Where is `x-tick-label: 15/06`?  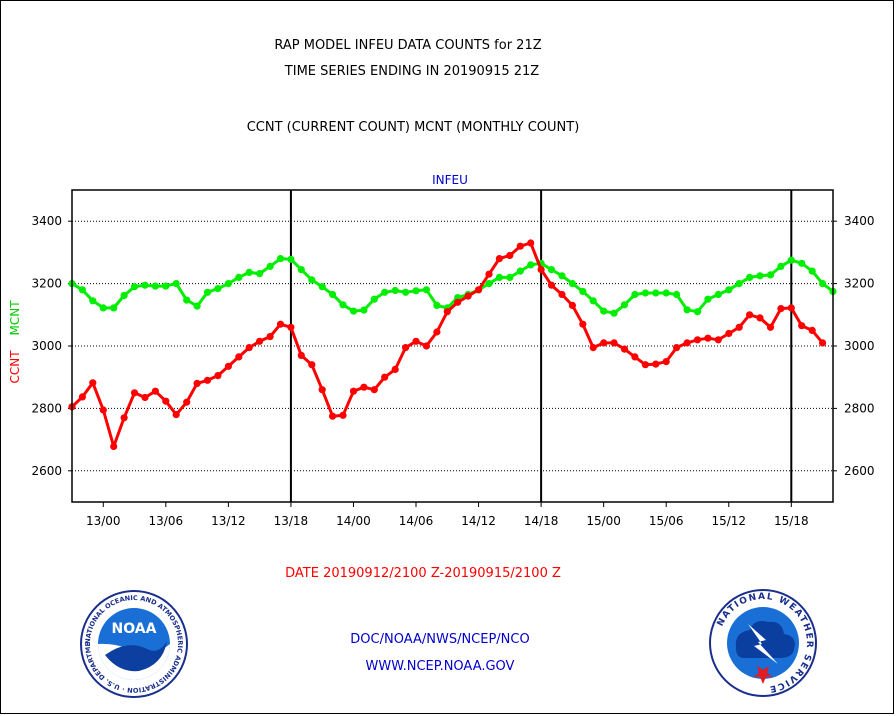 x-tick-label: 15/06 is located at coordinates (666, 521).